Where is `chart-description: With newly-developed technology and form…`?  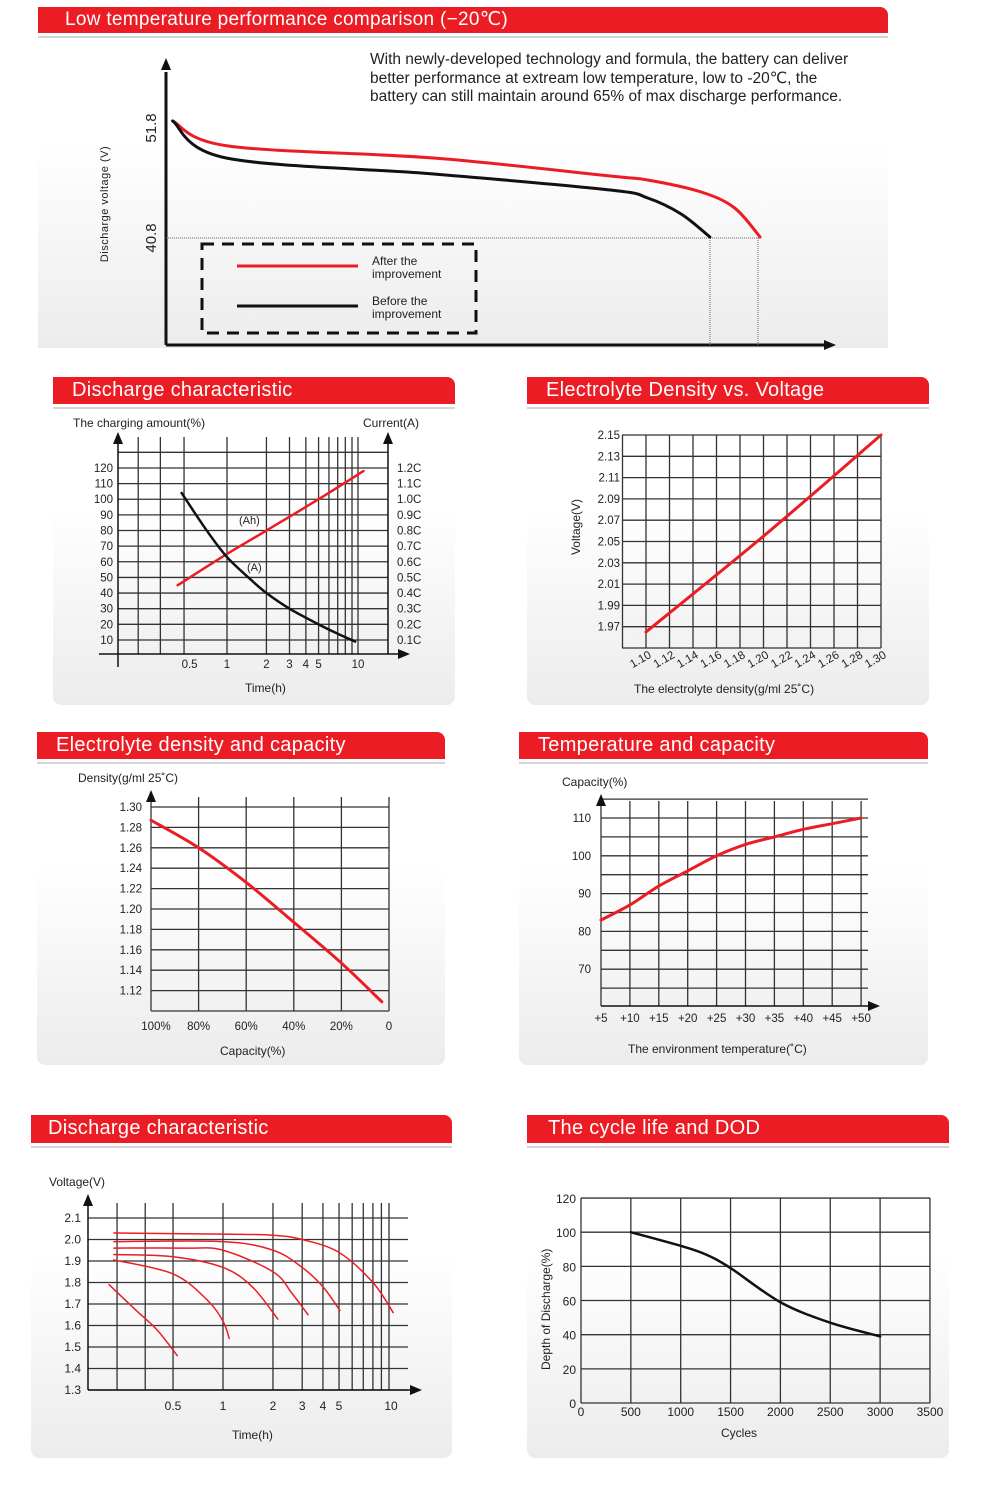 chart-description: With newly-developed technology and form… is located at coordinates (609, 78).